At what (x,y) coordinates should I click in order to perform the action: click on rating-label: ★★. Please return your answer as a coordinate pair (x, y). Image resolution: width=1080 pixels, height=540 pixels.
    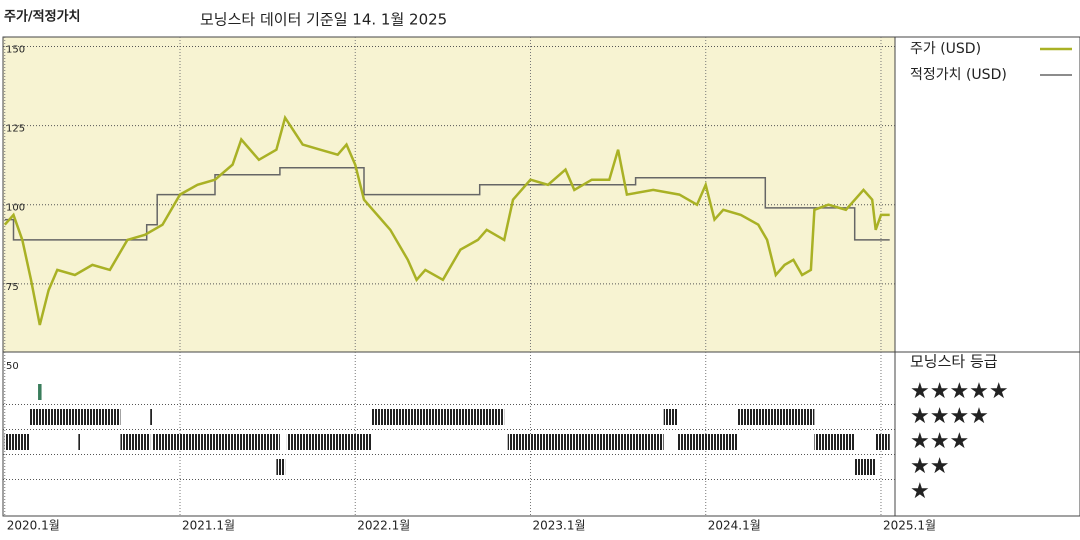
    Looking at the image, I should click on (929, 466).